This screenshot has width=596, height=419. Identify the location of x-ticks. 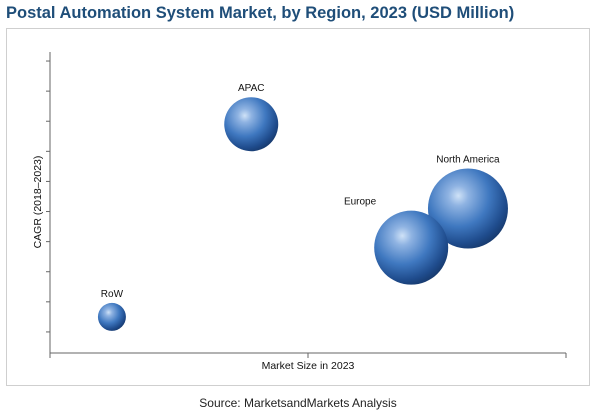
(308, 355).